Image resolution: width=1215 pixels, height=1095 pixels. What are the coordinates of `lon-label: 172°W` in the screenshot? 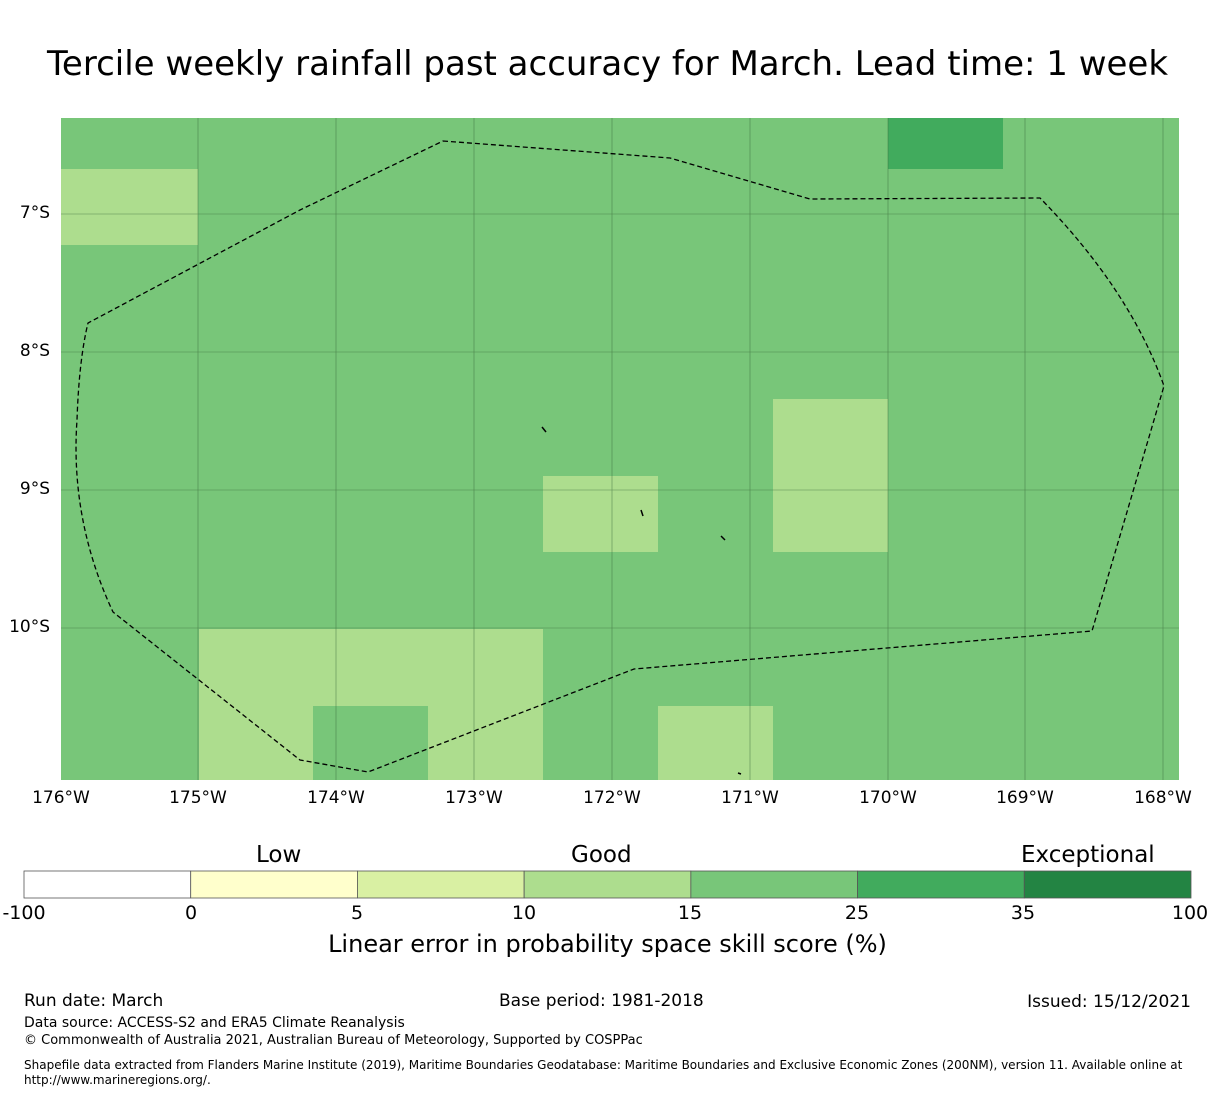 It's located at (612, 798).